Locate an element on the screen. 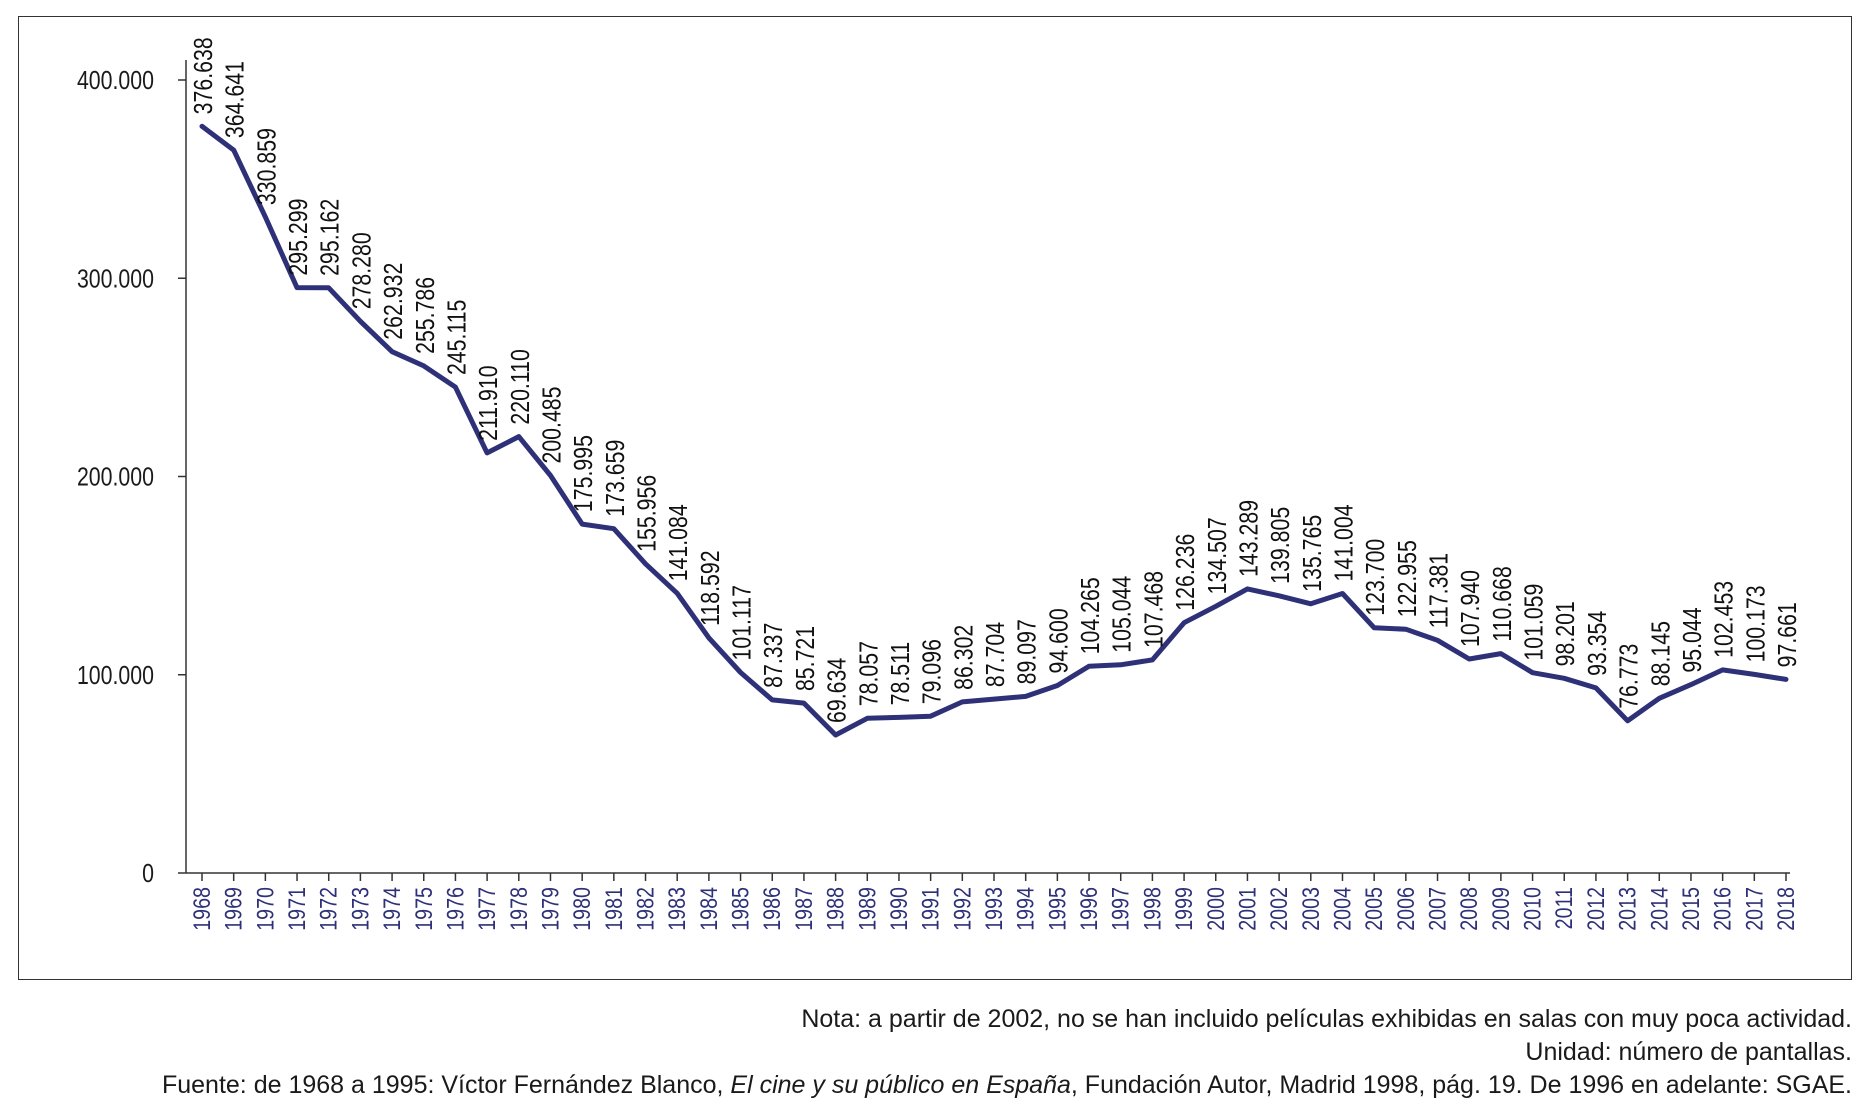 This screenshot has height=1108, width=1868. data-label: 220.110 is located at coordinates (521, 386).